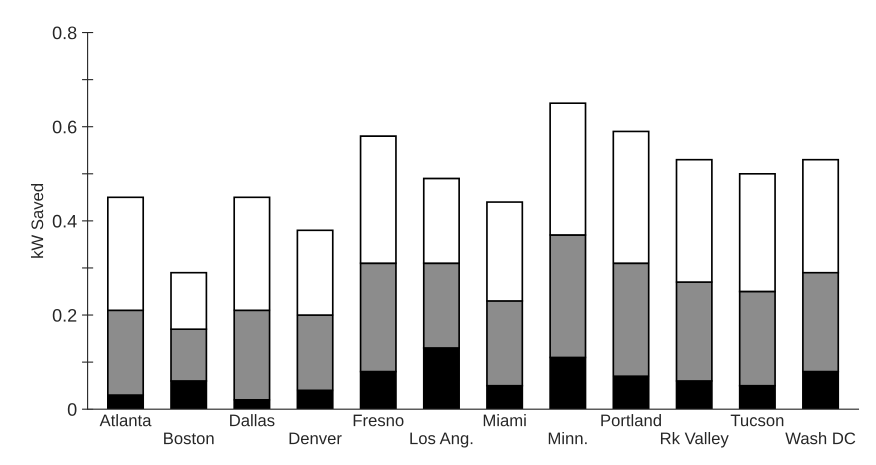  What do you see at coordinates (567, 438) in the screenshot?
I see `x-tick-label: Minn.` at bounding box center [567, 438].